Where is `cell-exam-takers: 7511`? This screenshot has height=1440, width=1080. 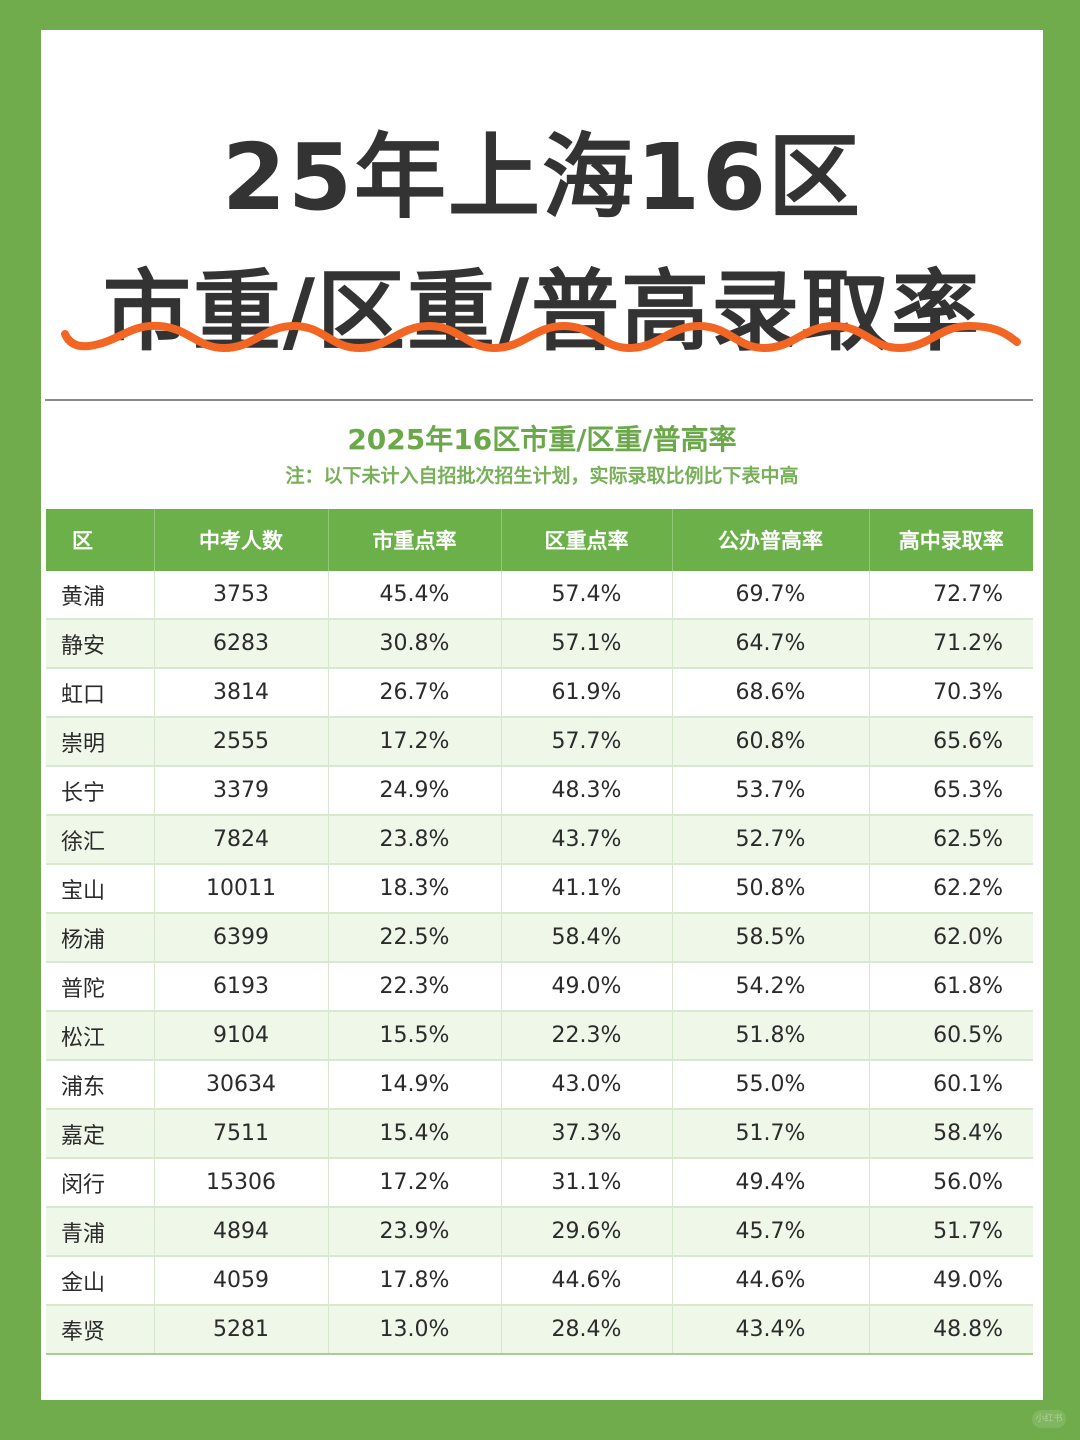
cell-exam-takers: 7511 is located at coordinates (241, 1134).